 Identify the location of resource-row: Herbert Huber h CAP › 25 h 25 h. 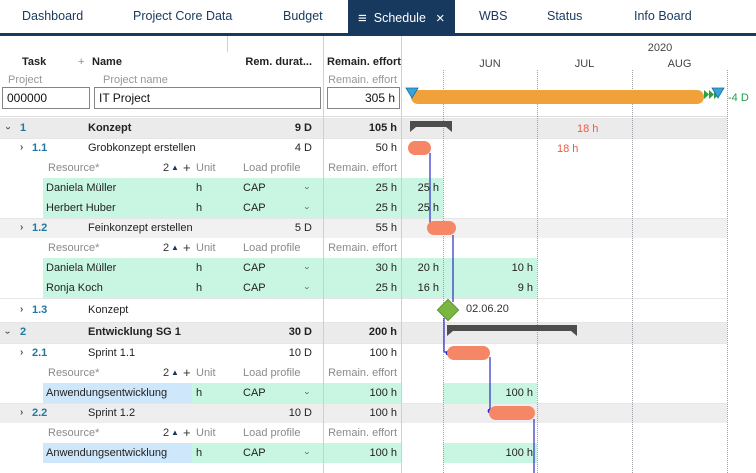
(378, 208).